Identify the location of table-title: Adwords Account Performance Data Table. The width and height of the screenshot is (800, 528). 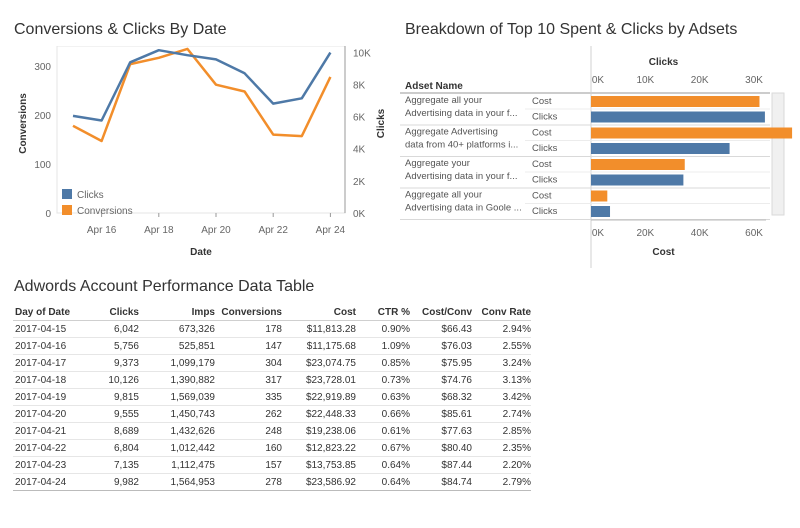
(164, 286).